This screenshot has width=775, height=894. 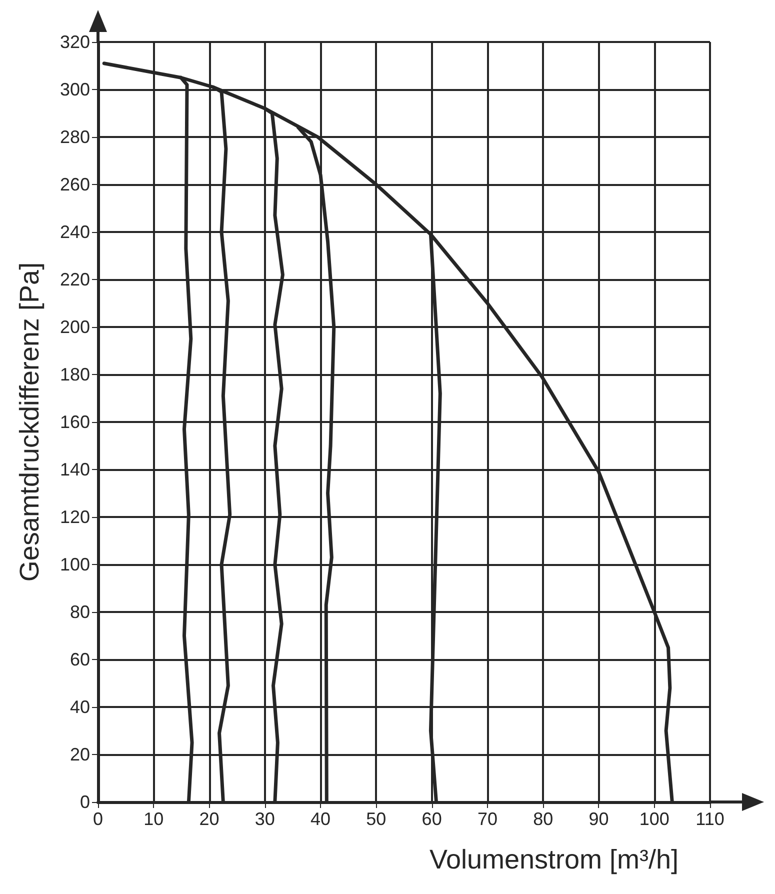 What do you see at coordinates (209, 819) in the screenshot?
I see `x-tick-label: 20` at bounding box center [209, 819].